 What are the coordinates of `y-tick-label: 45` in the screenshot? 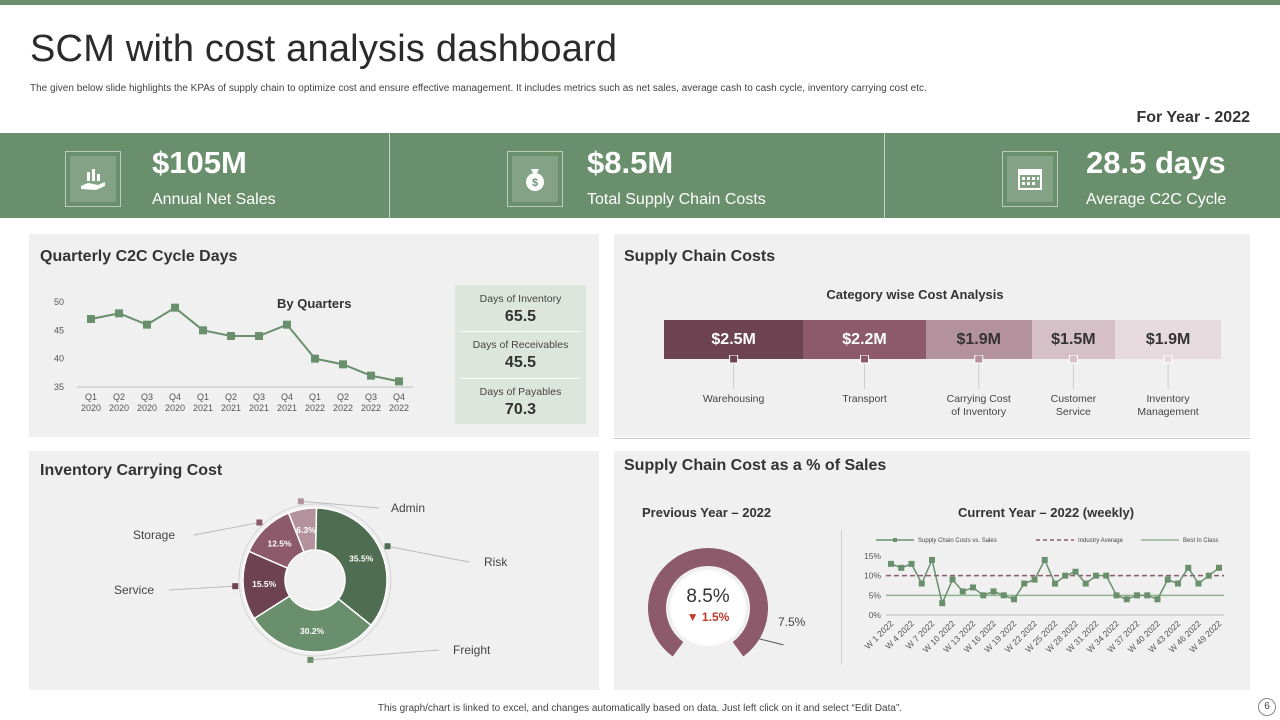 It's located at (59, 330).